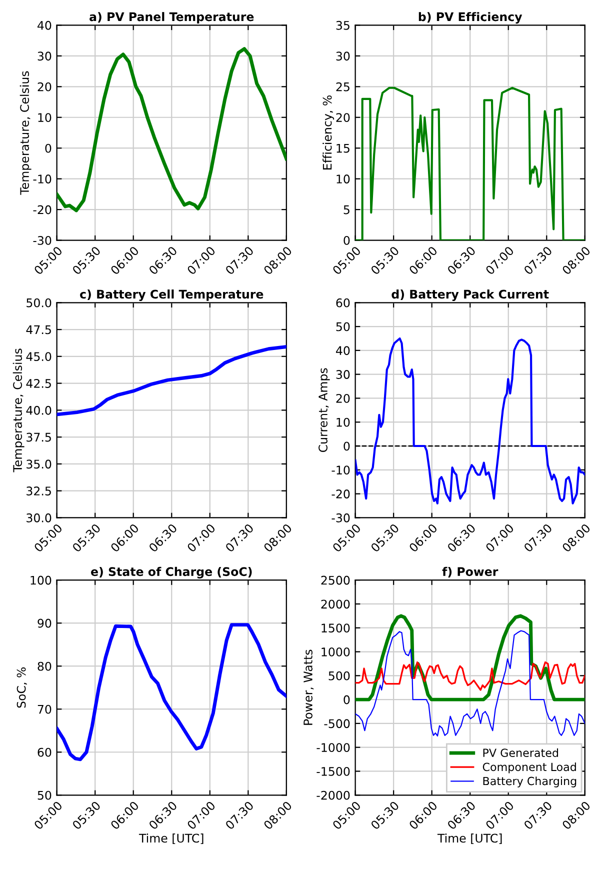  I want to click on y-tick-label: 35, so click(343, 25).